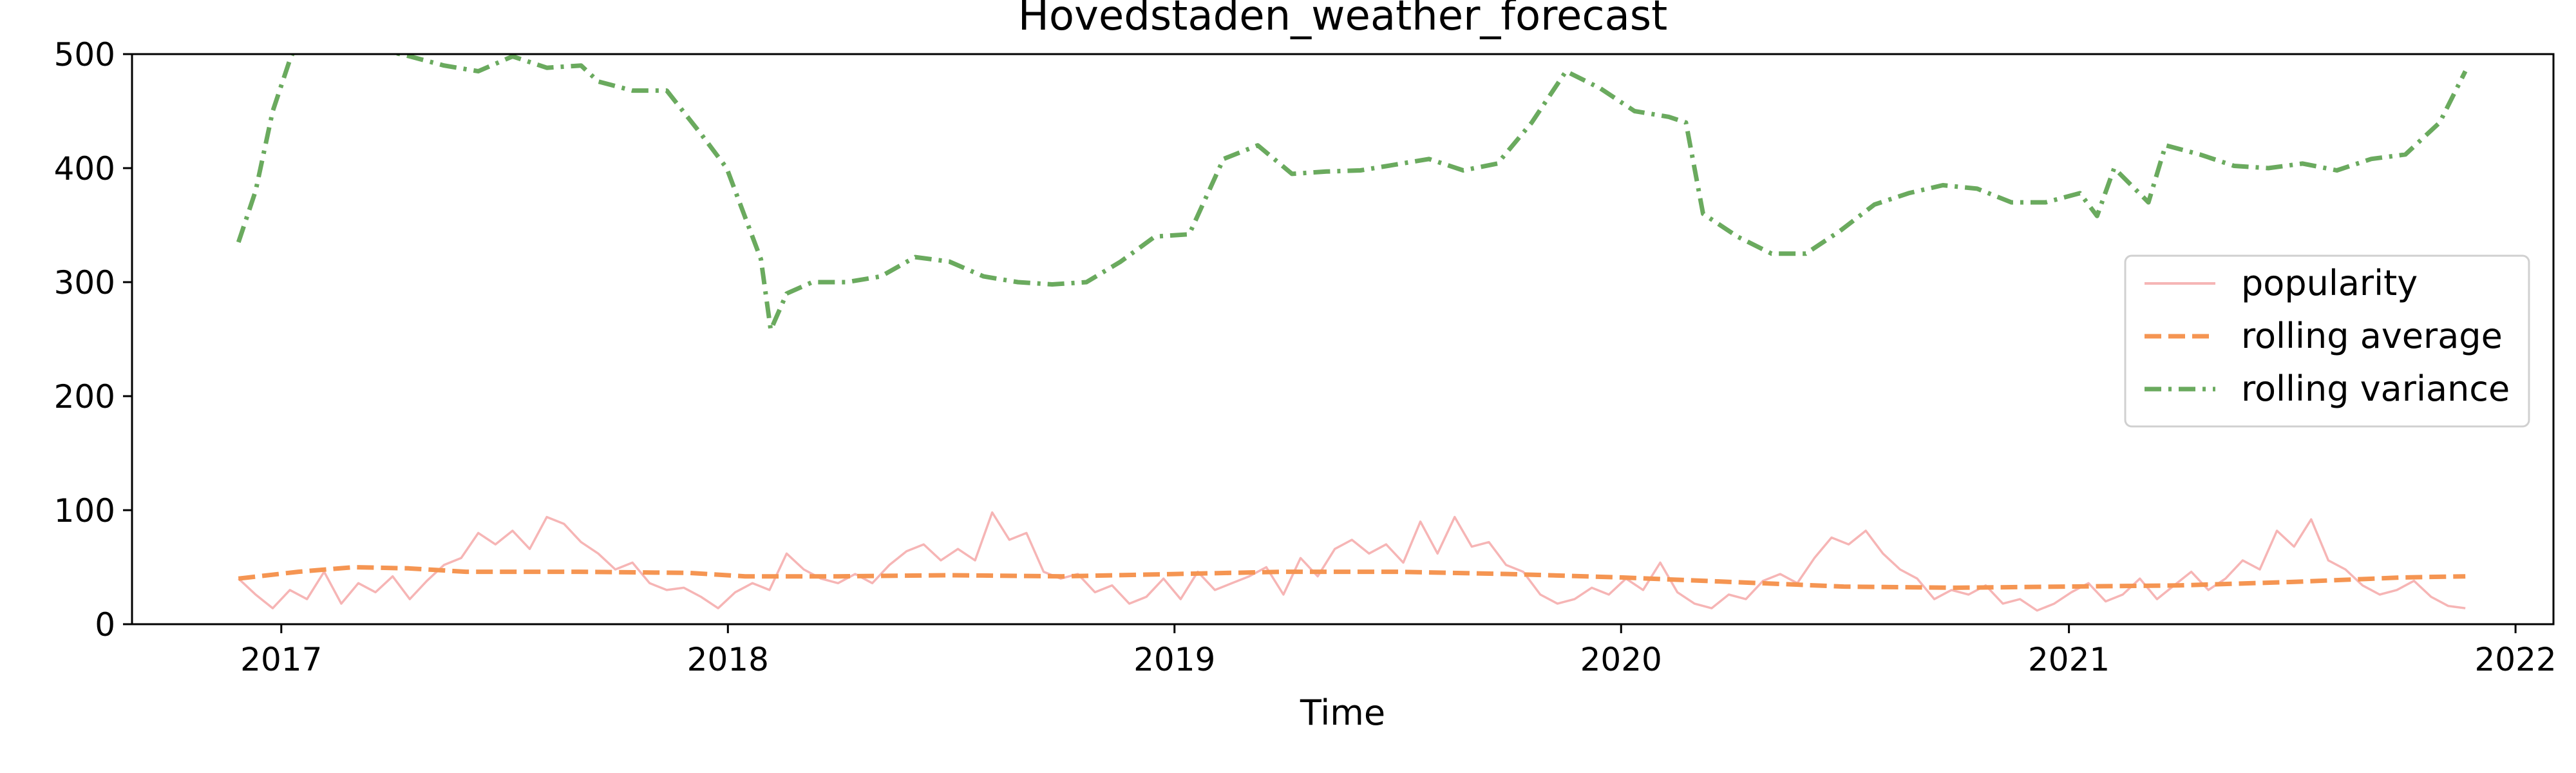 Image resolution: width=2576 pixels, height=773 pixels. What do you see at coordinates (105, 625) in the screenshot?
I see `y-tick-label: 0` at bounding box center [105, 625].